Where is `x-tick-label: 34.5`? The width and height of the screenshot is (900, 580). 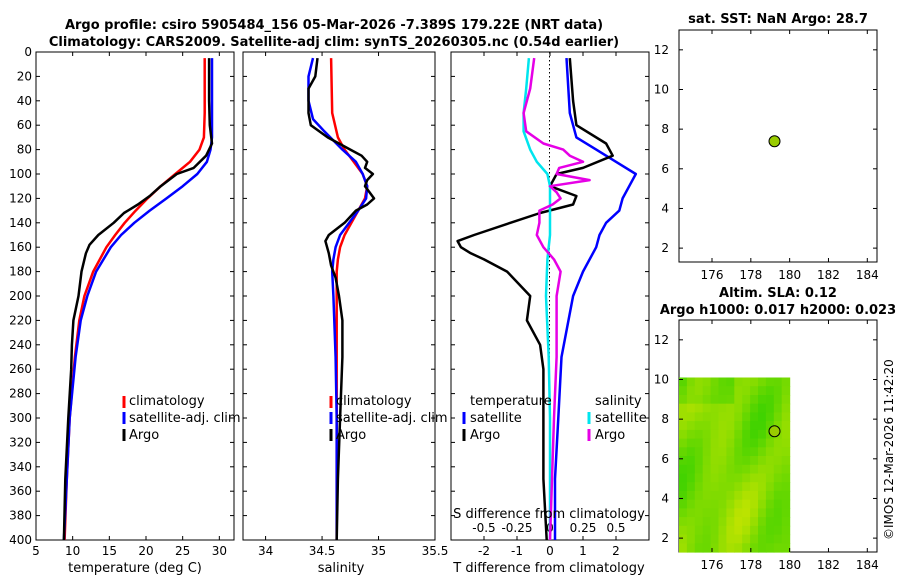
x-tick-label: 34.5 is located at coordinates (322, 551).